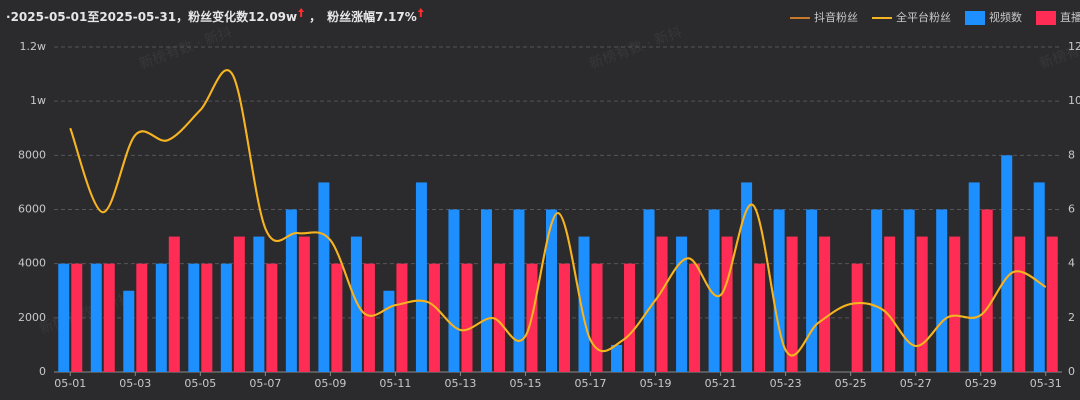 Image resolution: width=1080 pixels, height=400 pixels. I want to click on period-text: 2025-05-01至2025-05-31，粉丝变化数12.09w, so click(154, 16).